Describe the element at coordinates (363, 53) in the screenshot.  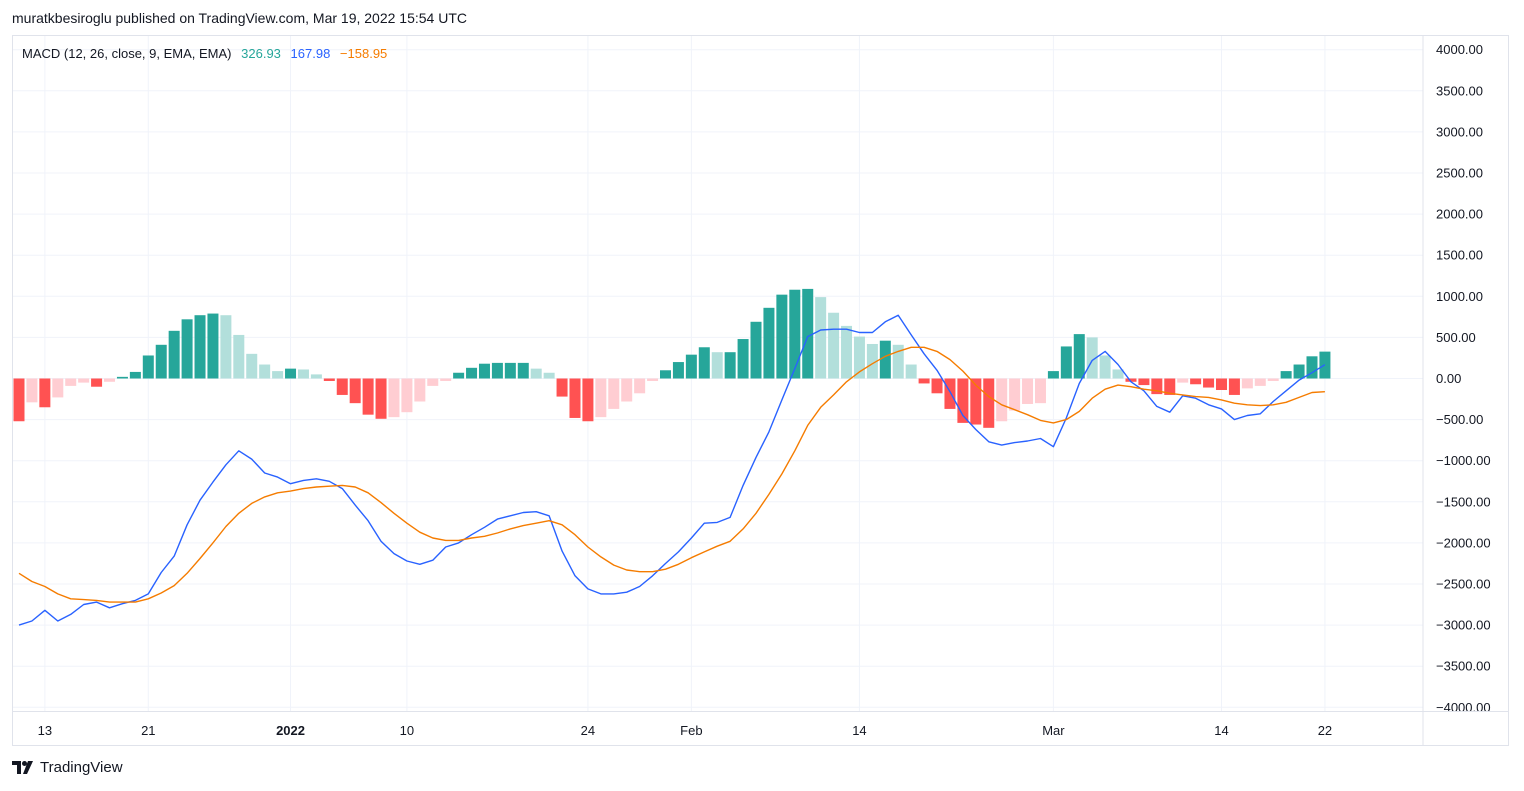
I see `legend-signal-value: −158.95` at that location.